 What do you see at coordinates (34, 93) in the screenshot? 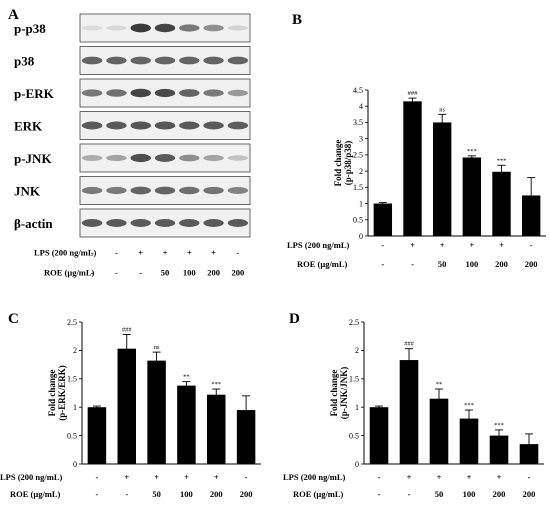
I see `blot-label: p-ERK` at bounding box center [34, 93].